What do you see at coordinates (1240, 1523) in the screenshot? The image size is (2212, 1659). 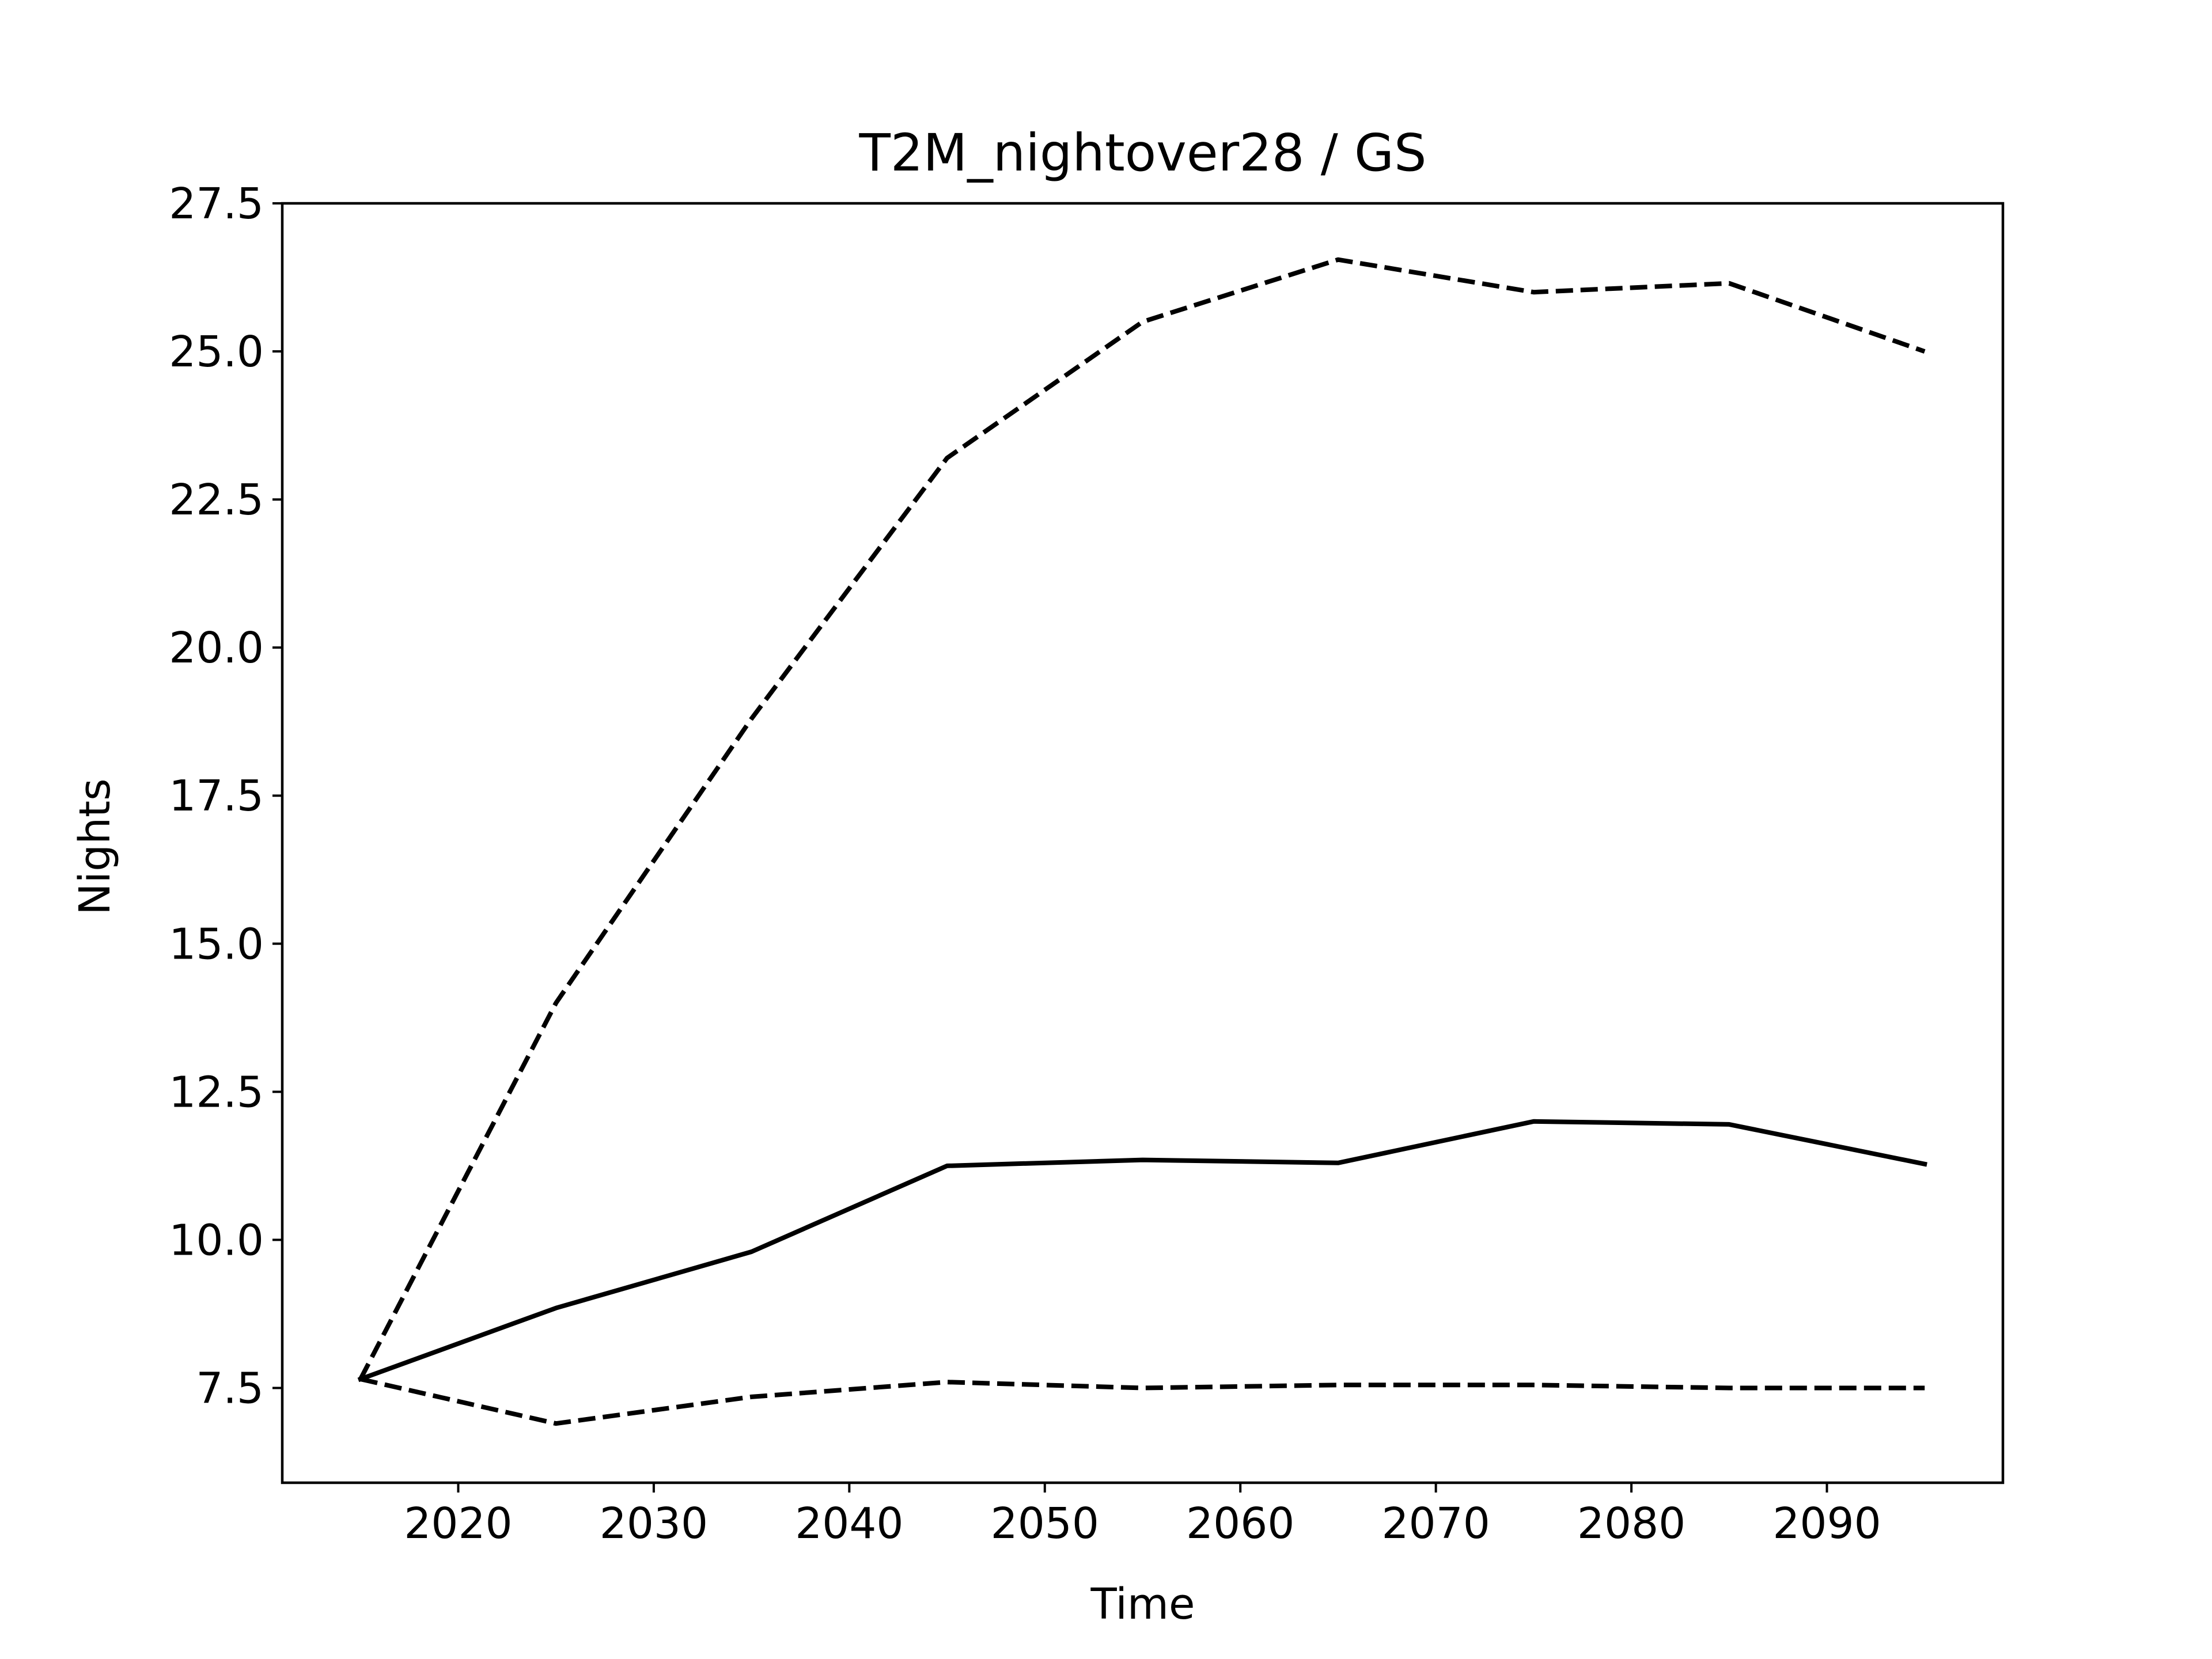 I see `x-tick-label: 2060` at bounding box center [1240, 1523].